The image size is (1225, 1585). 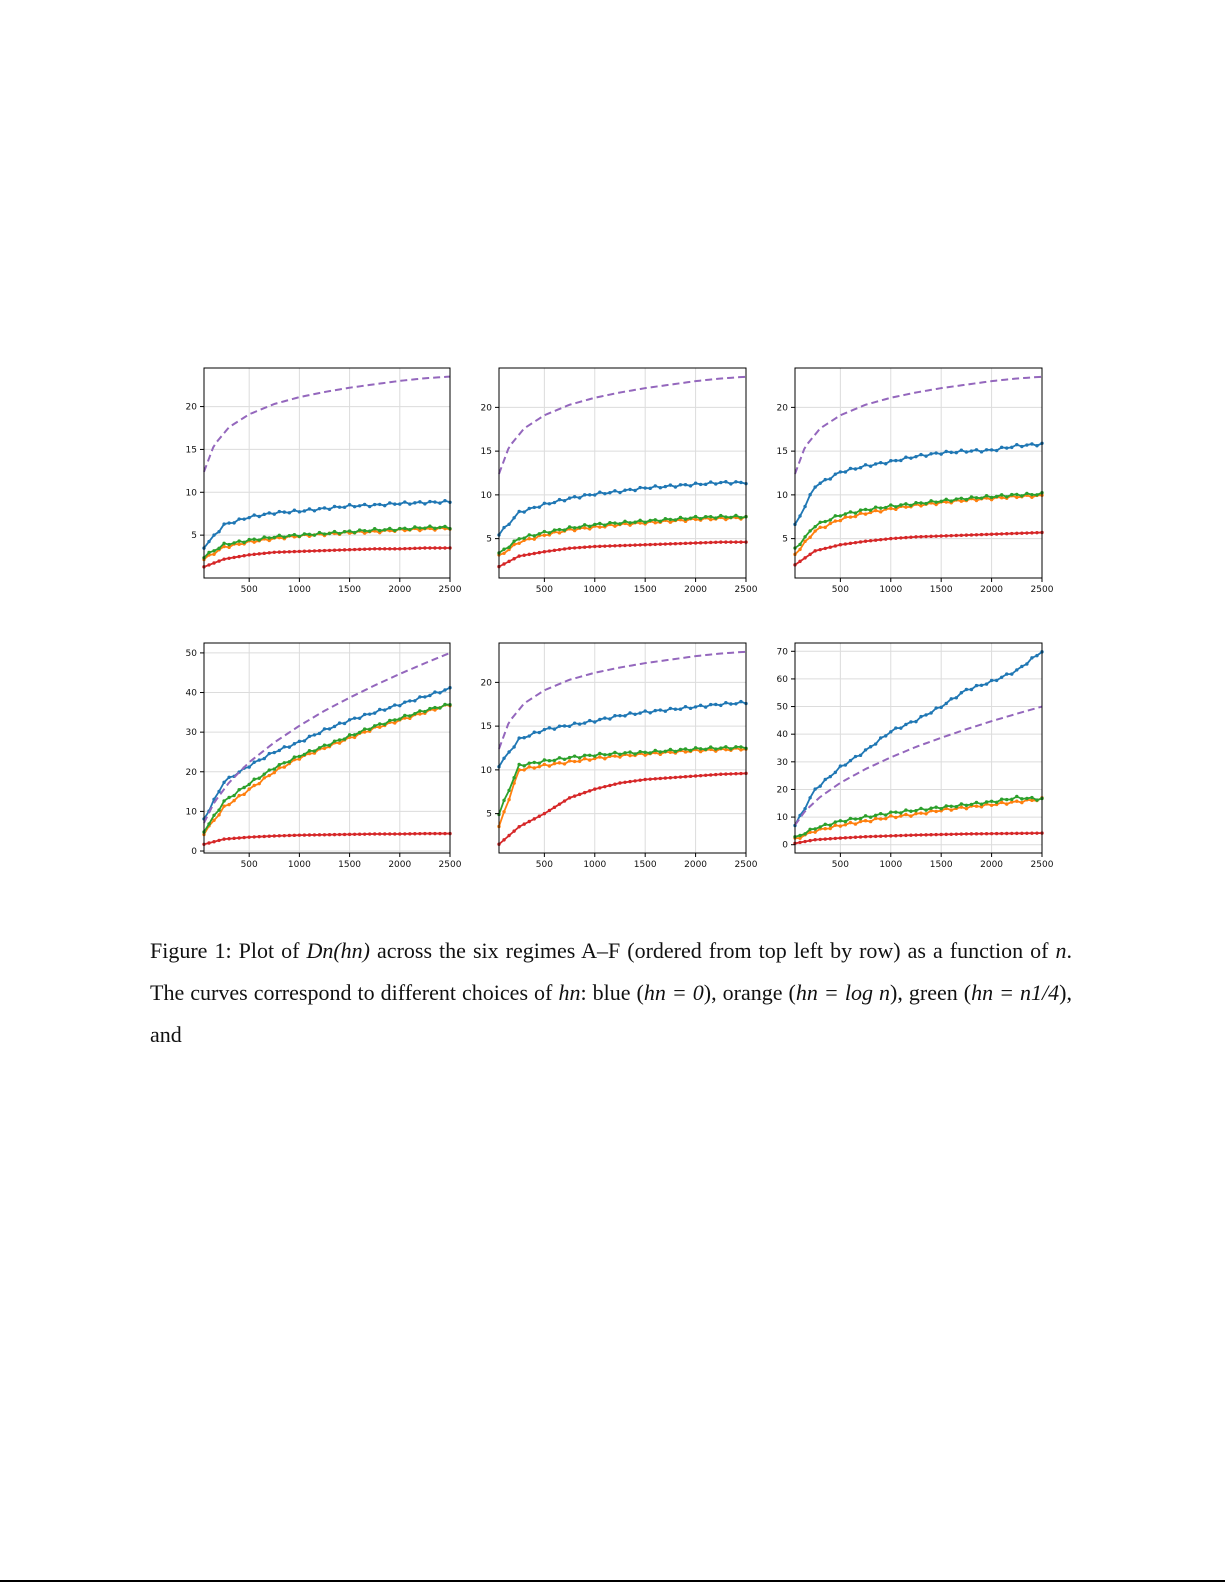 What do you see at coordinates (890, 865) in the screenshot?
I see `x-tick-label: 1000` at bounding box center [890, 865].